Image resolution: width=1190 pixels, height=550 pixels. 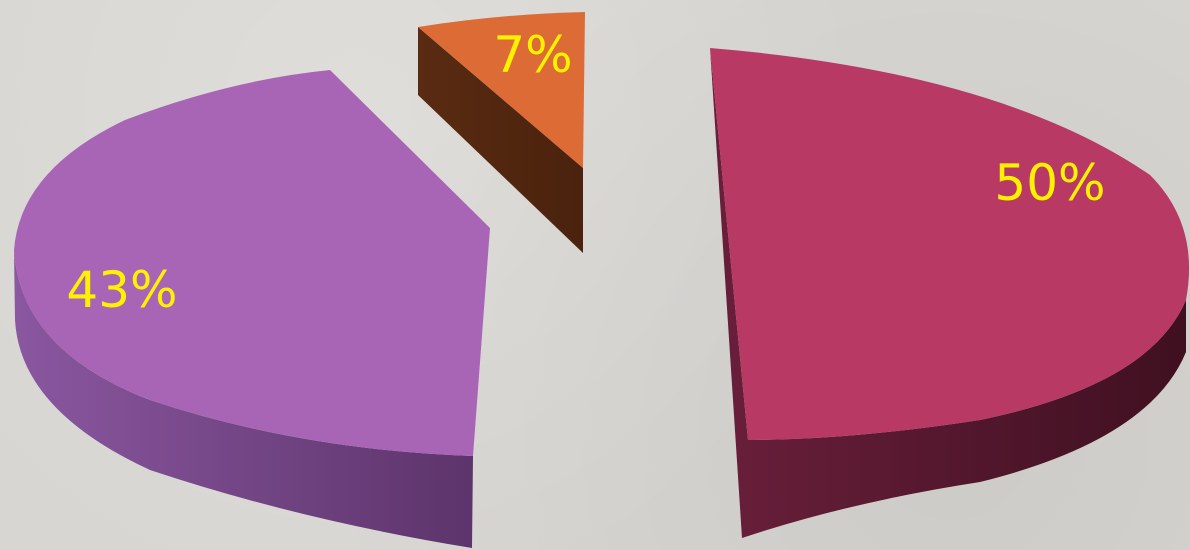 I want to click on label-43: 43%, so click(x=121, y=290).